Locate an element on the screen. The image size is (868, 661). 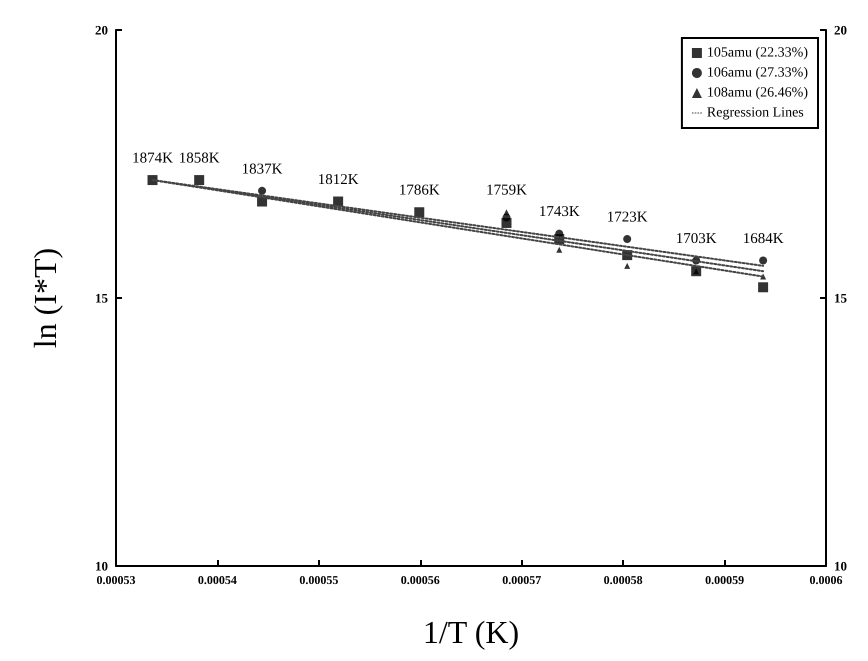
x-tick-label: 0.00054 is located at coordinates (217, 580).